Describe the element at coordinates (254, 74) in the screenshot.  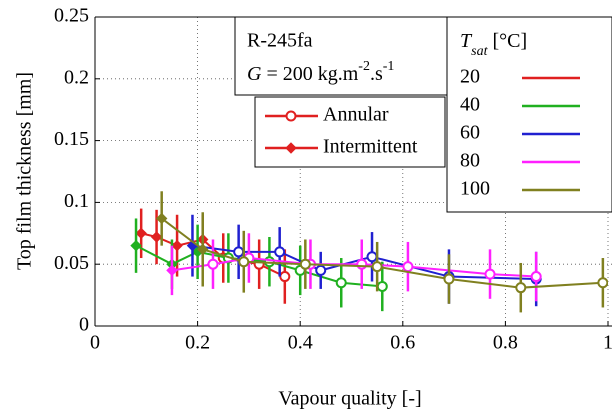
I see `info-flux-part: G` at that location.